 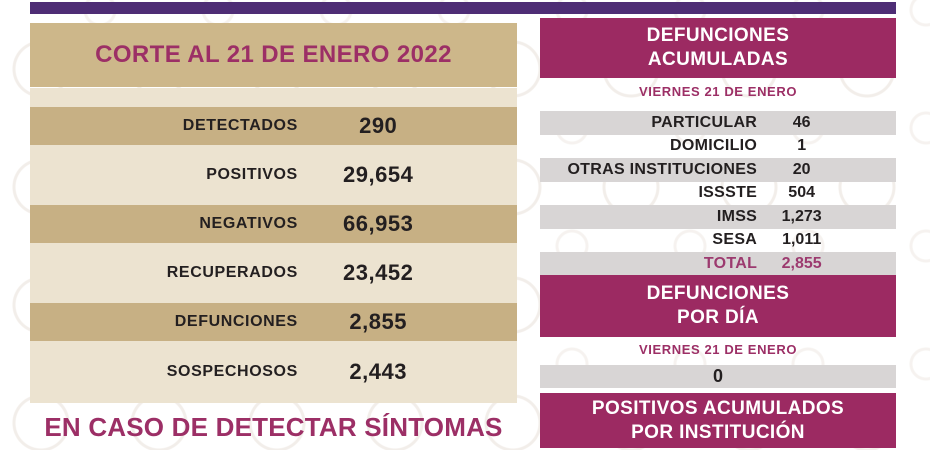 What do you see at coordinates (802, 146) in the screenshot?
I see `row-value: 1` at bounding box center [802, 146].